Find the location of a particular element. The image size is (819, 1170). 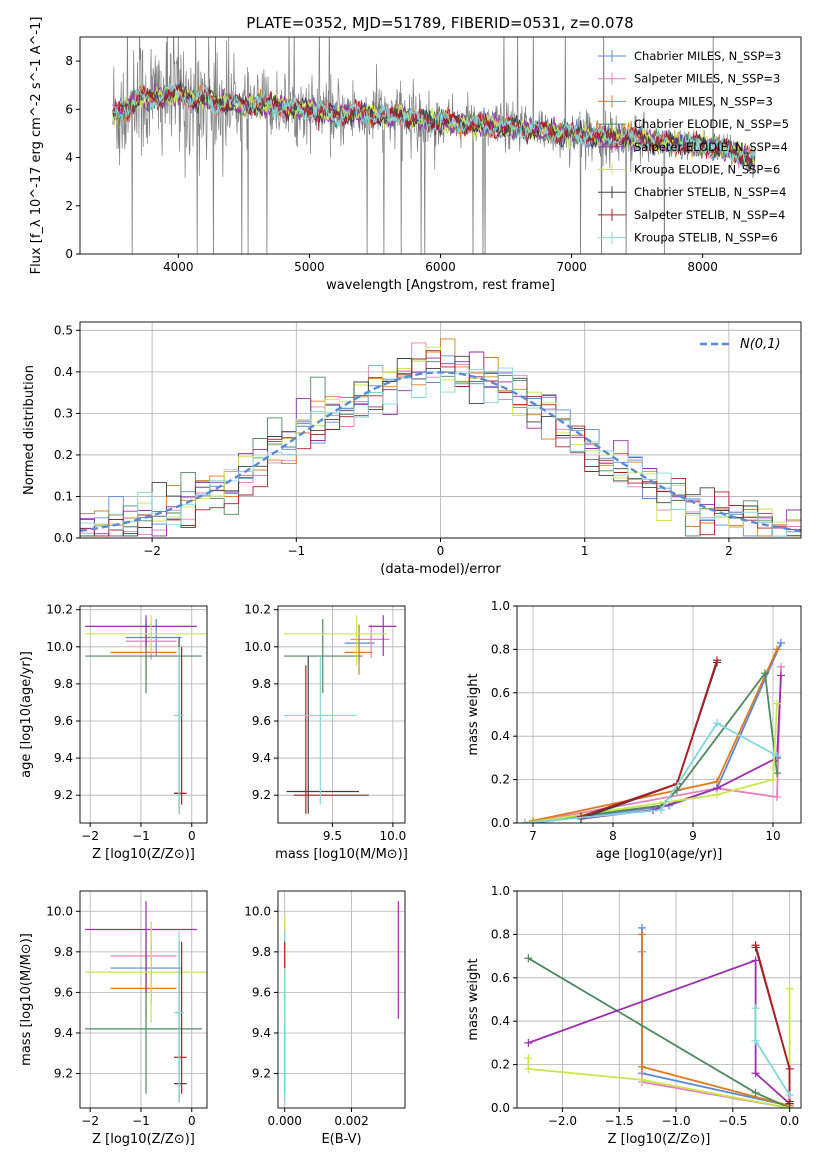

x-tick-label: 4000 is located at coordinates (178, 267).